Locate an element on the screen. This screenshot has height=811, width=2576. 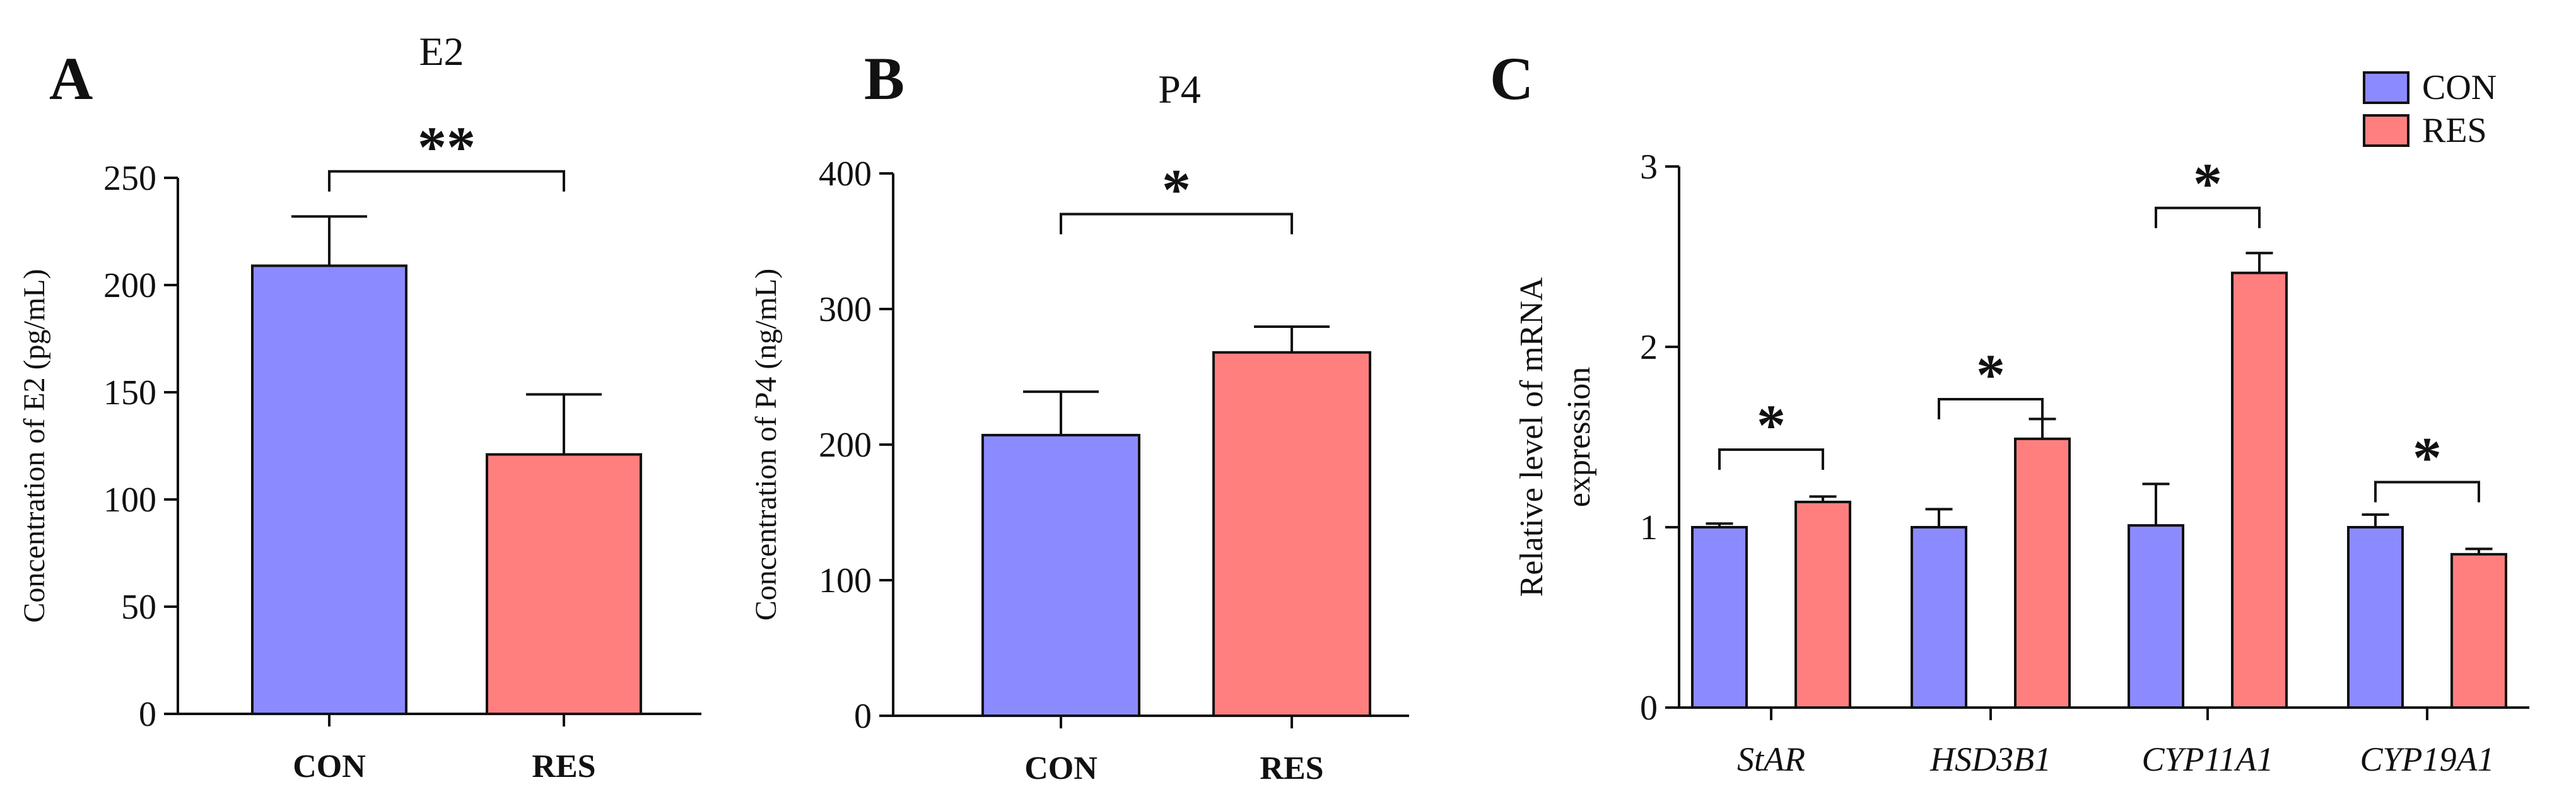
chart-b-y-label: Concentration of P4 (ng/mL) is located at coordinates (766, 445).